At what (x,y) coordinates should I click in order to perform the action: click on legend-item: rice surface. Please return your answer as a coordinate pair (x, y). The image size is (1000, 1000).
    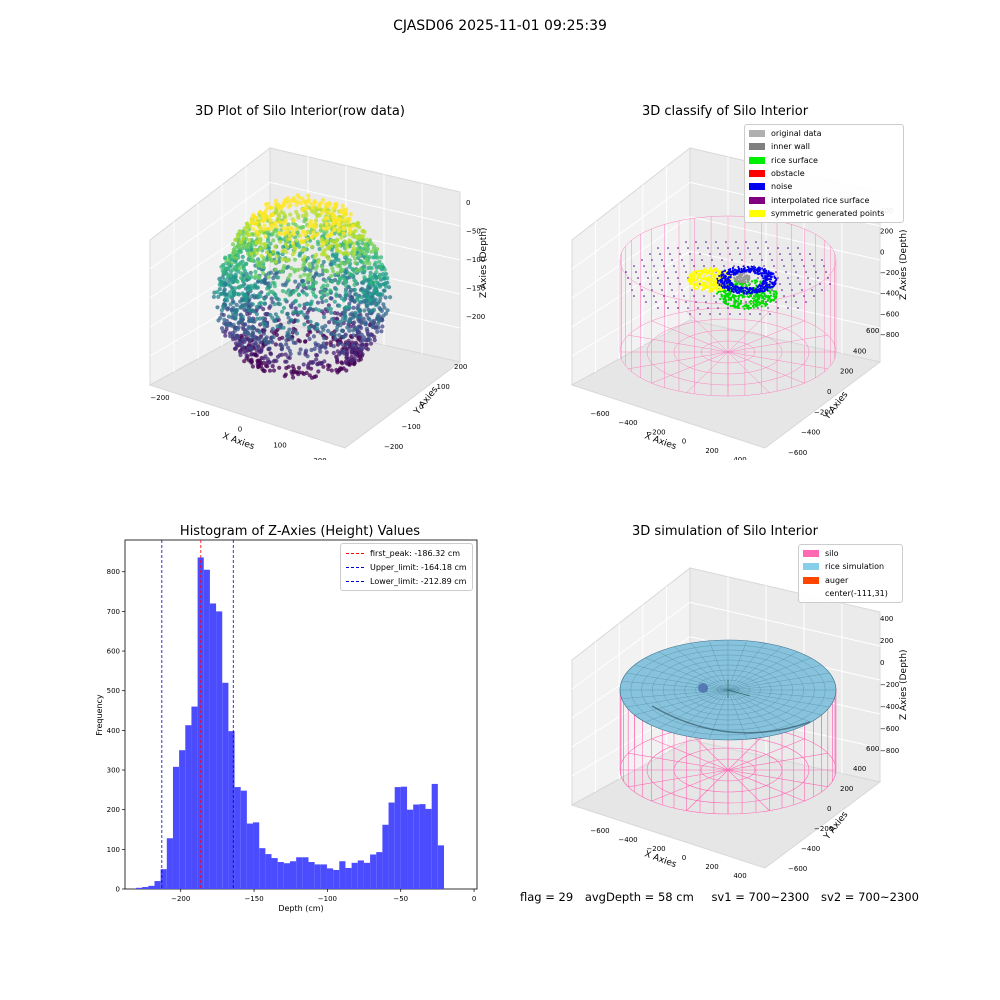
    Looking at the image, I should click on (824, 160).